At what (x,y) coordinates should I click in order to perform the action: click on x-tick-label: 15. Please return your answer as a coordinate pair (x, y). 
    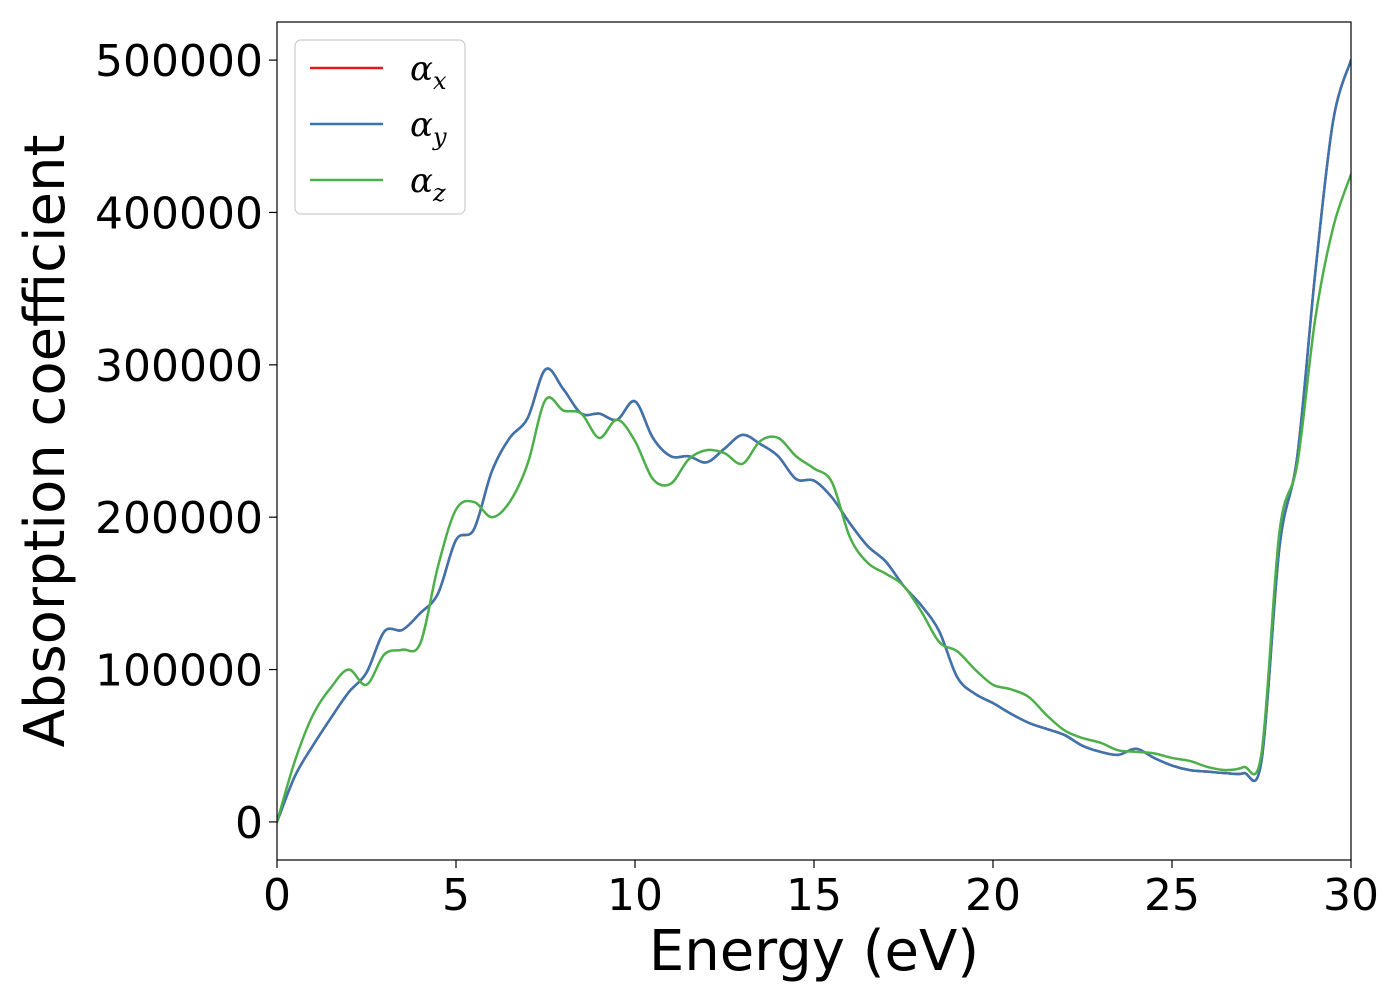
    Looking at the image, I should click on (814, 895).